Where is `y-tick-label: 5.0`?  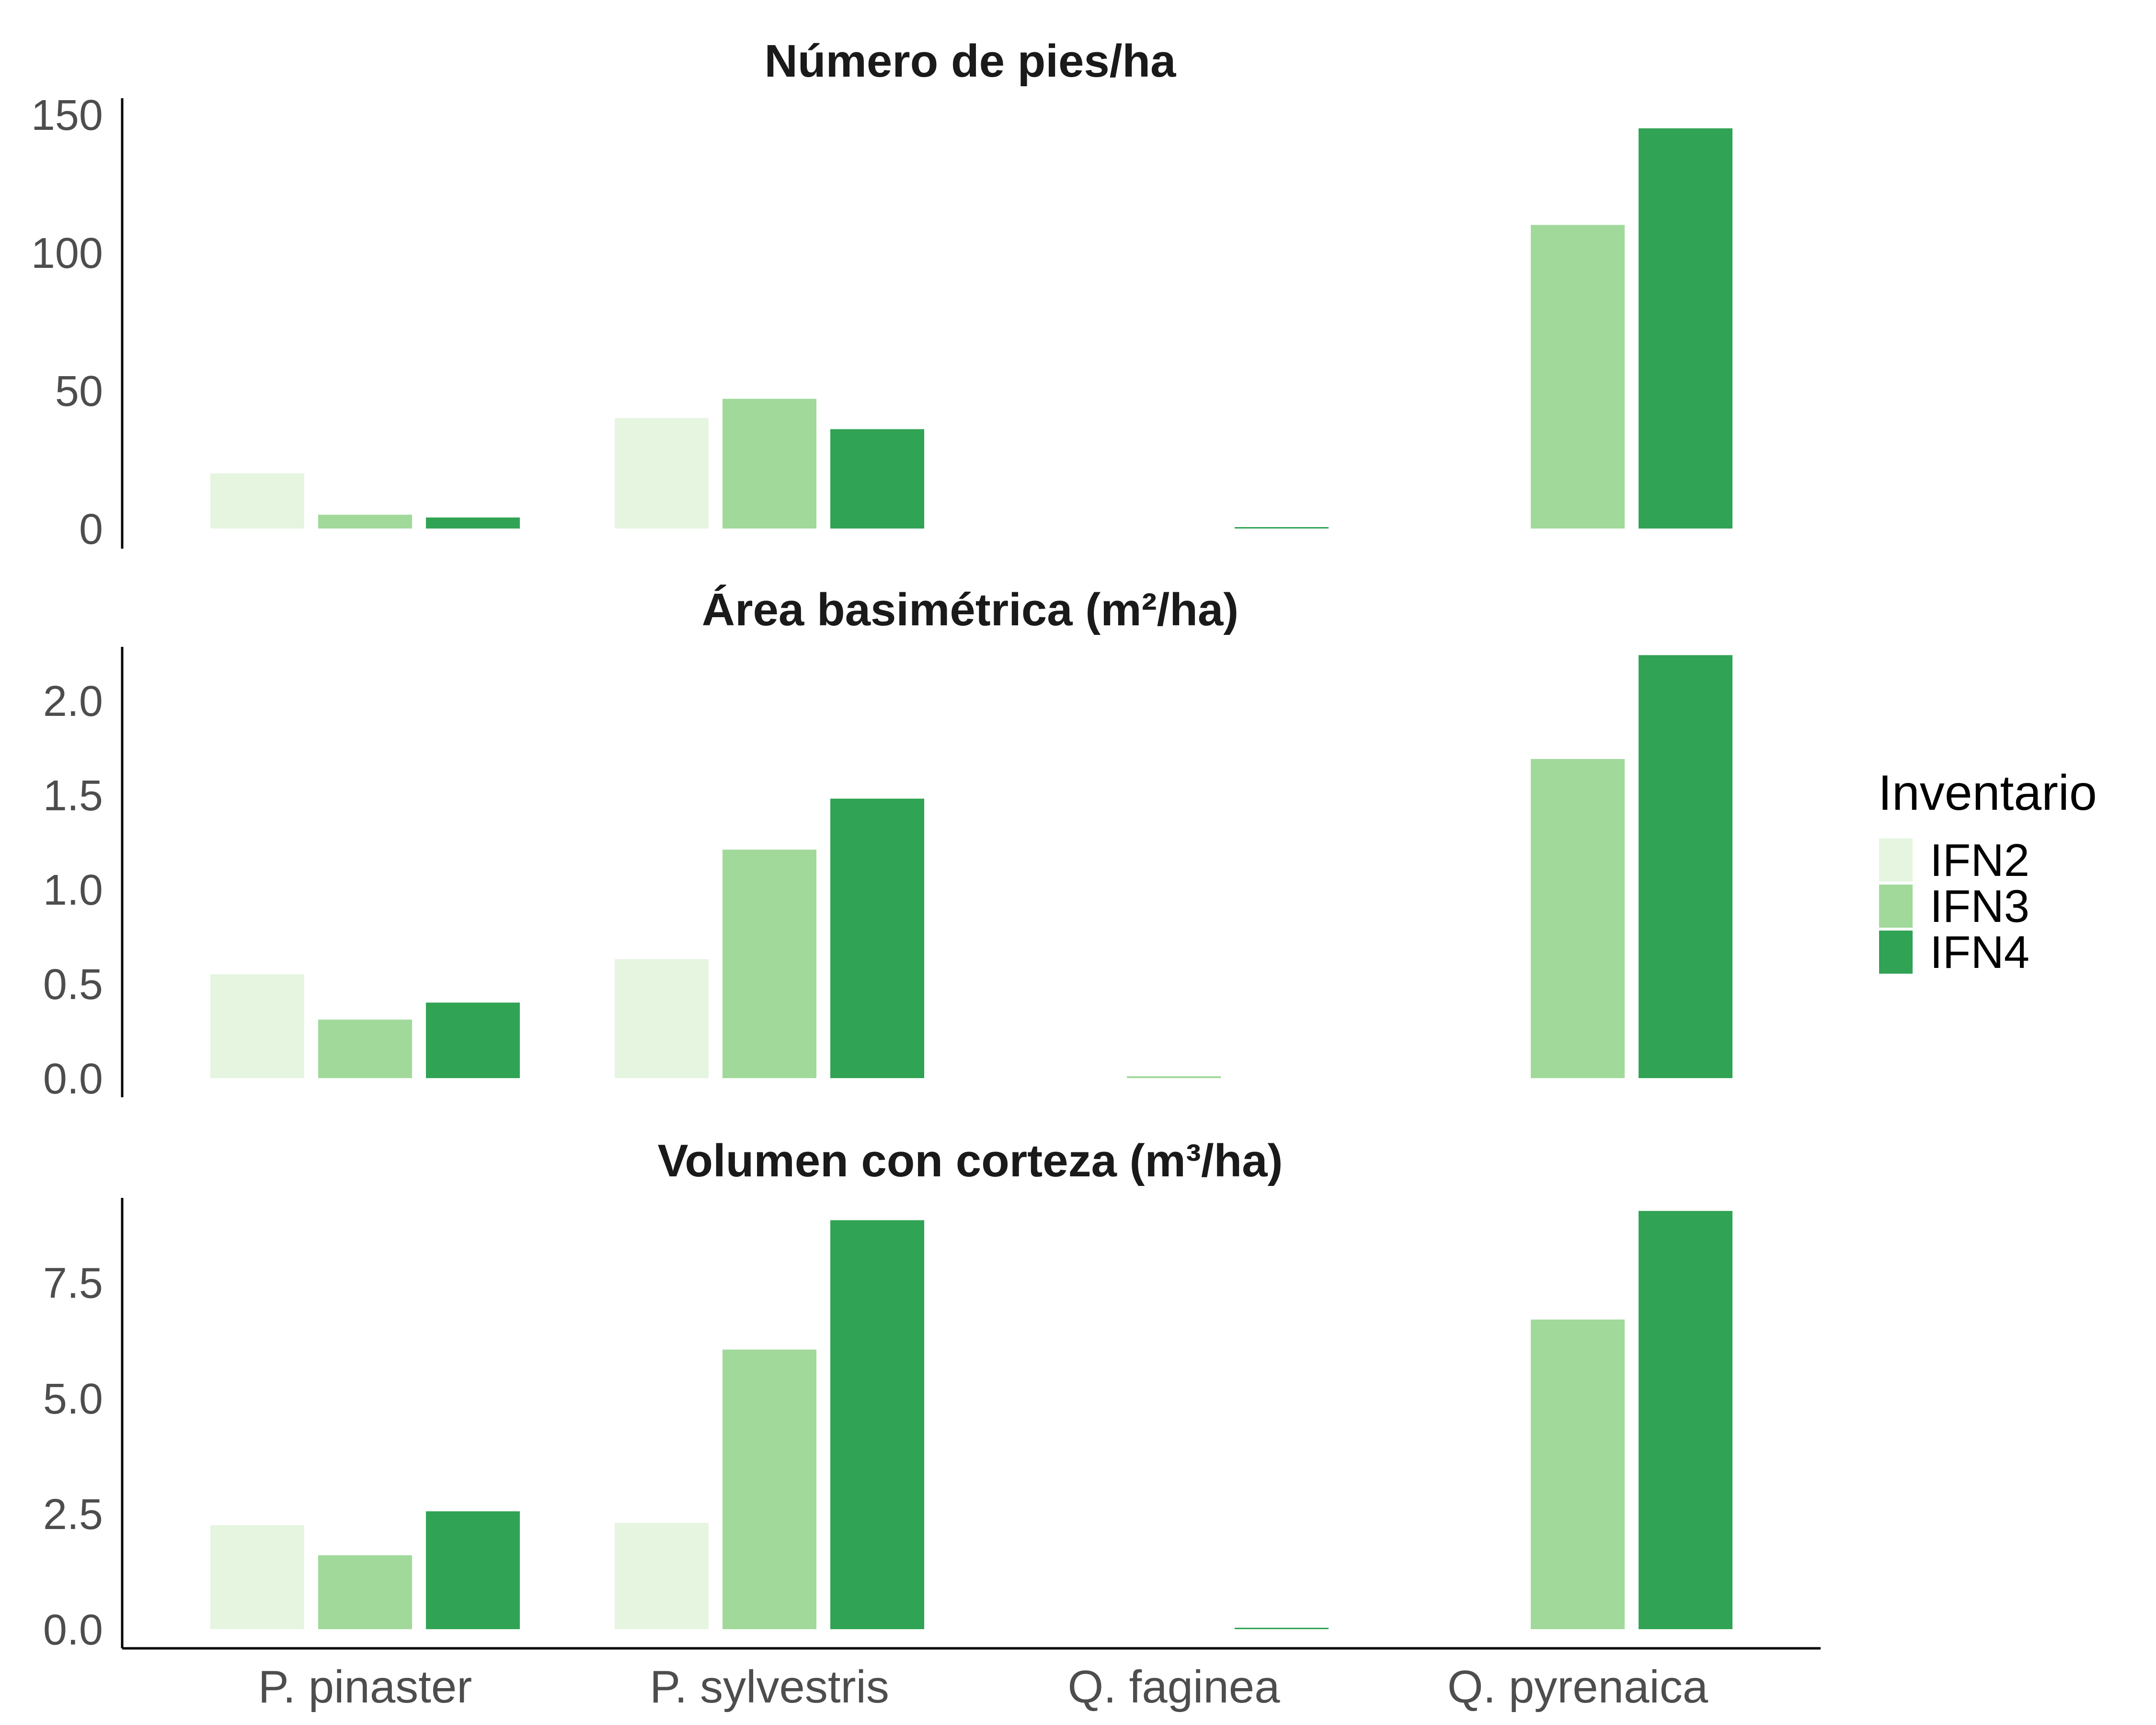
y-tick-label: 5.0 is located at coordinates (73, 1399).